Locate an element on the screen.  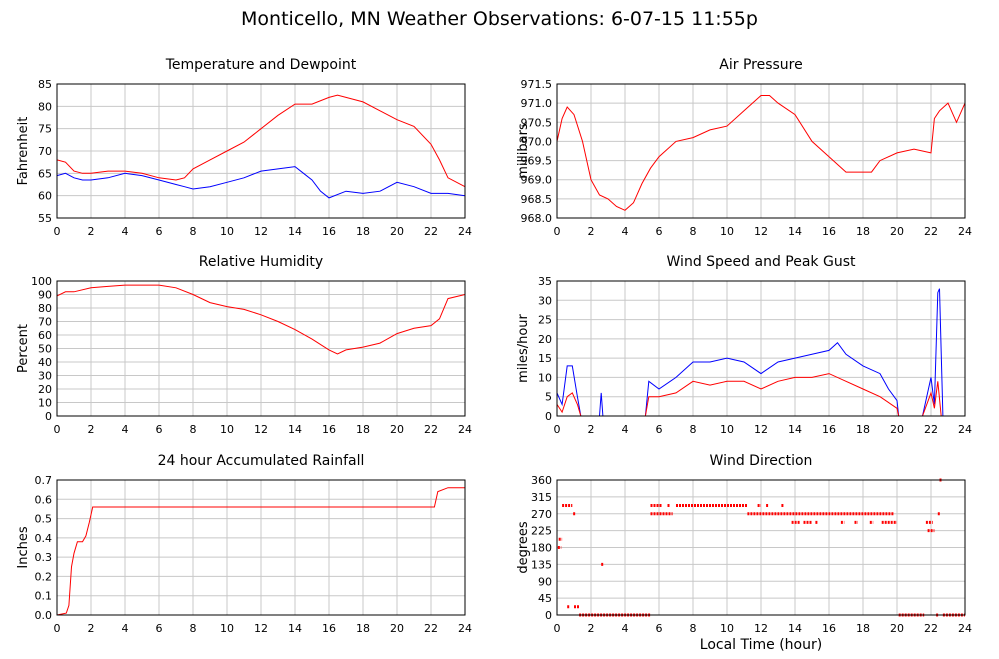
temp-x-tick-label: 6 is located at coordinates (159, 231).